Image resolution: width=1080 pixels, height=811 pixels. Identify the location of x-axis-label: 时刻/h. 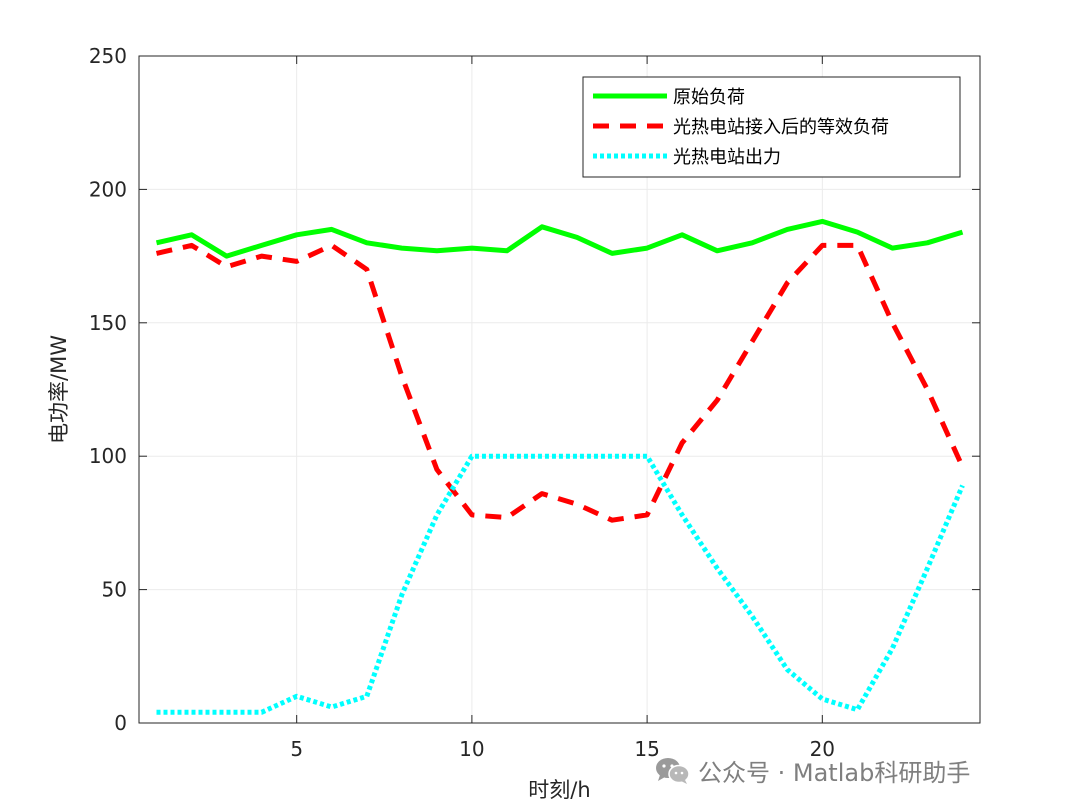
(559, 790).